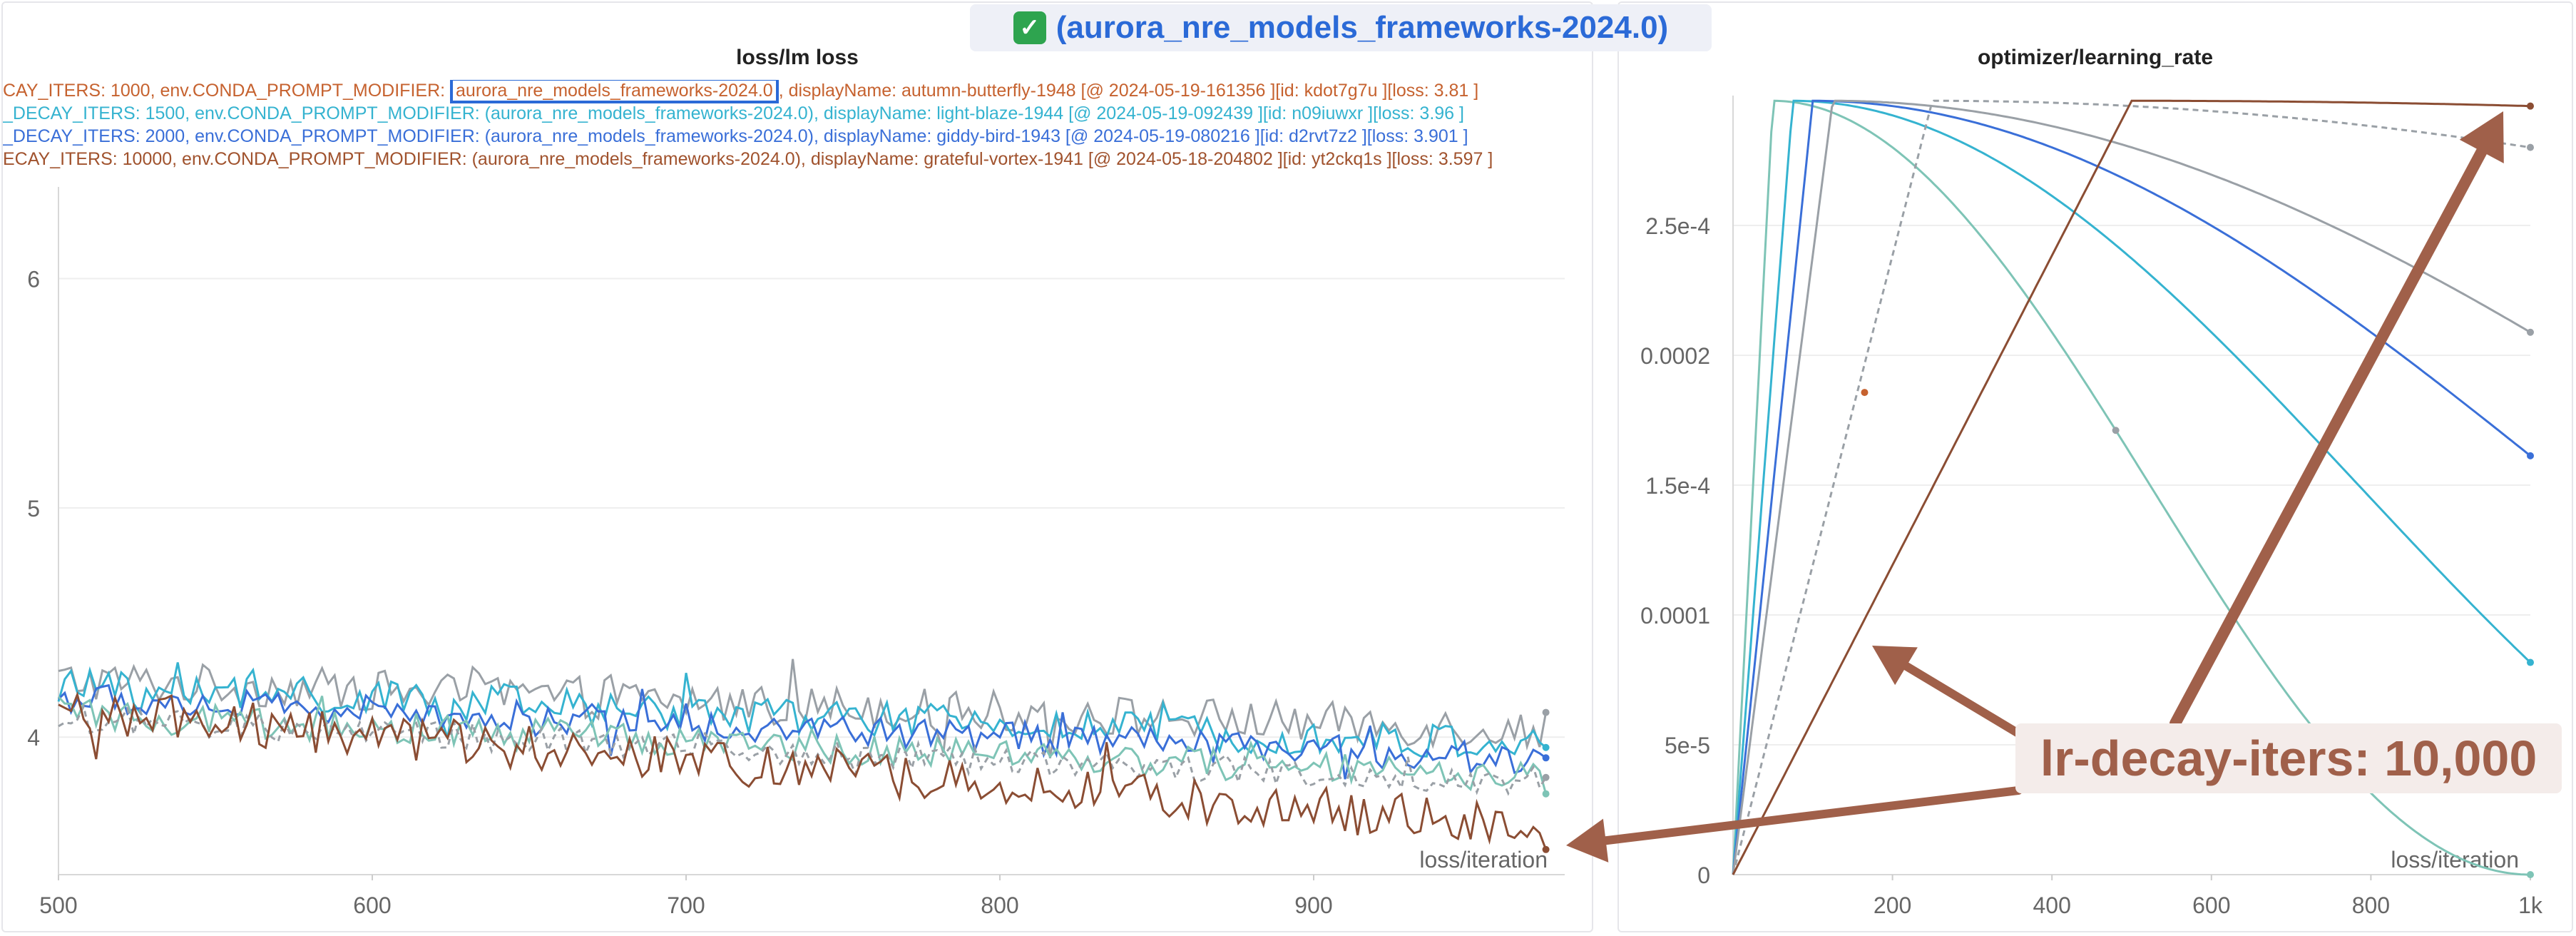 The width and height of the screenshot is (2576, 936). What do you see at coordinates (1675, 616) in the screenshot?
I see `y-tick-label: 0.0001` at bounding box center [1675, 616].